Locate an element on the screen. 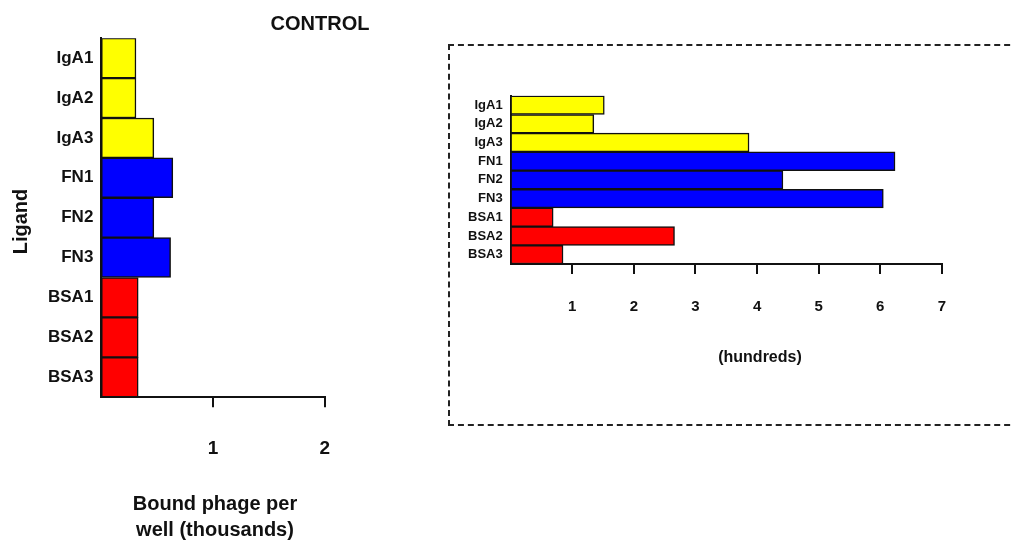 This screenshot has width=1014, height=552. chart-title: CONTROL is located at coordinates (320, 23).